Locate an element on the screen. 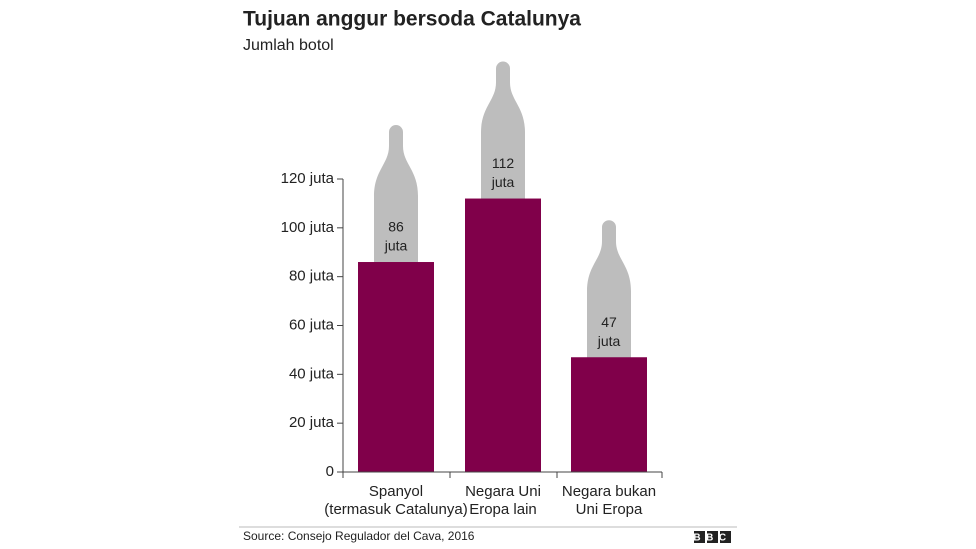  x-tick-label: (termasuk Catalunya) is located at coordinates (395, 509).